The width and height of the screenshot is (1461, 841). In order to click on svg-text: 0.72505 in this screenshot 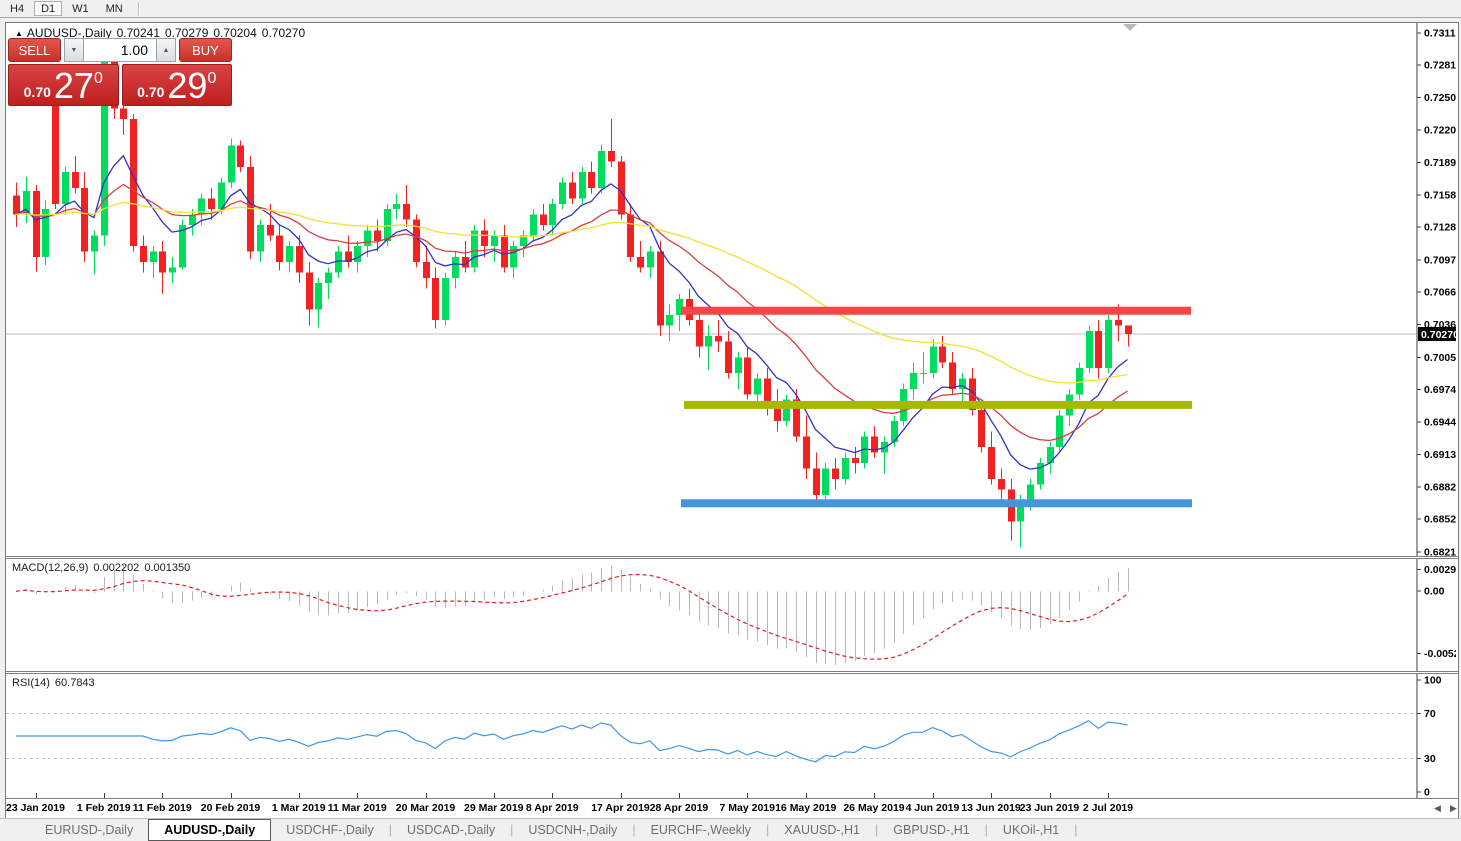, I will do `click(1440, 98)`.